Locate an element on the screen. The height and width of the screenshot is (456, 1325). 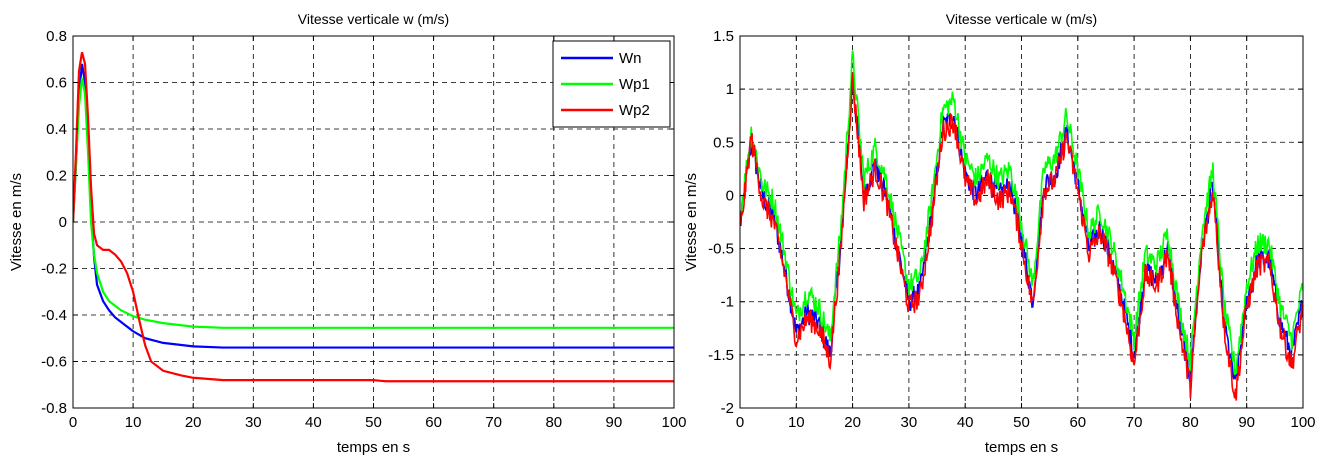
y-tick-label: -0.6 is located at coordinates (54, 362).